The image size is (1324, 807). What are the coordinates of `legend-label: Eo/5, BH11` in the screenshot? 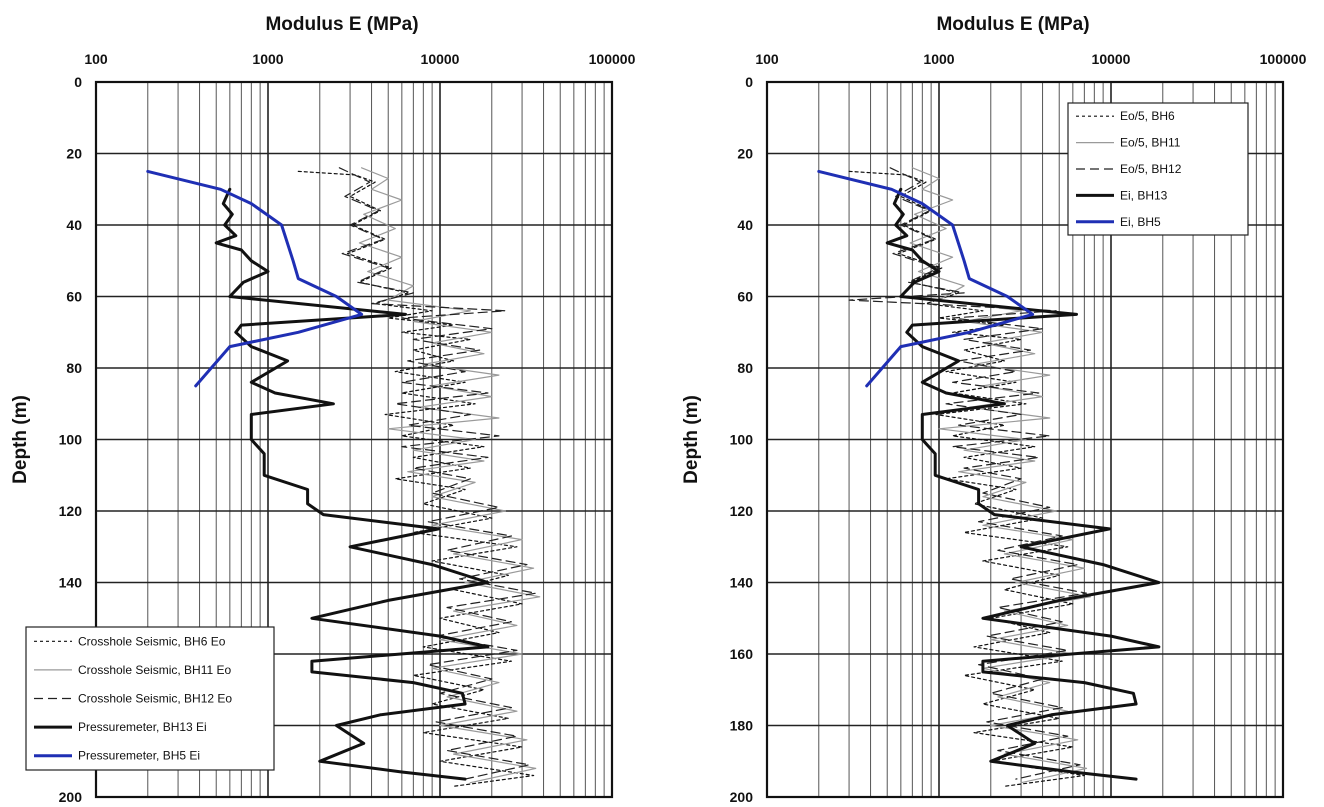 It's located at (1150, 143).